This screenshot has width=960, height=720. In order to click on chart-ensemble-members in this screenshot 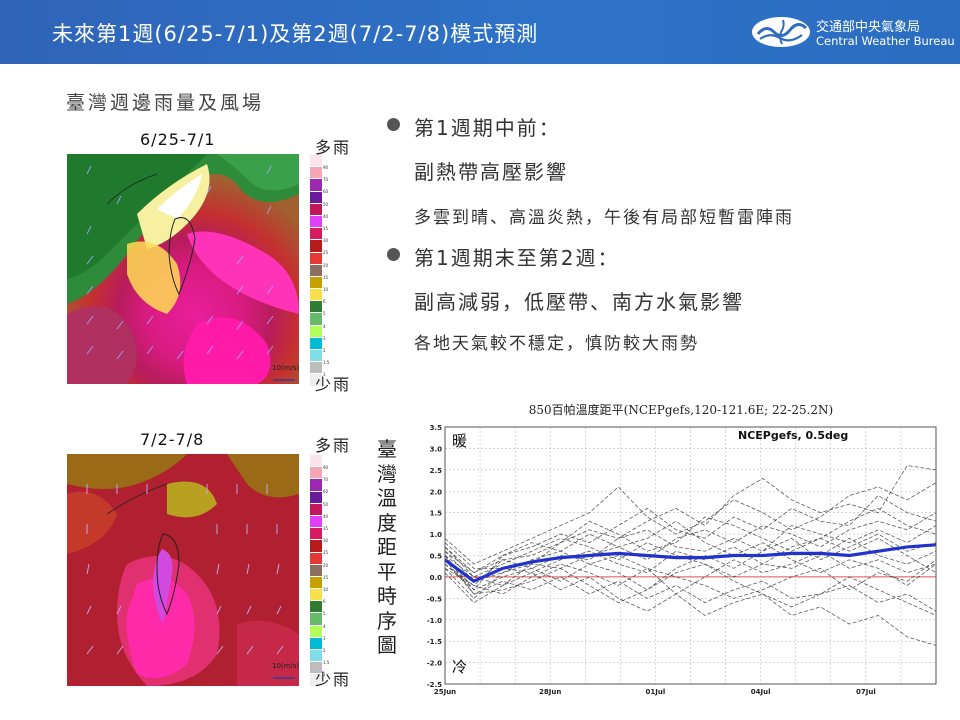, I will do `click(690, 555)`.